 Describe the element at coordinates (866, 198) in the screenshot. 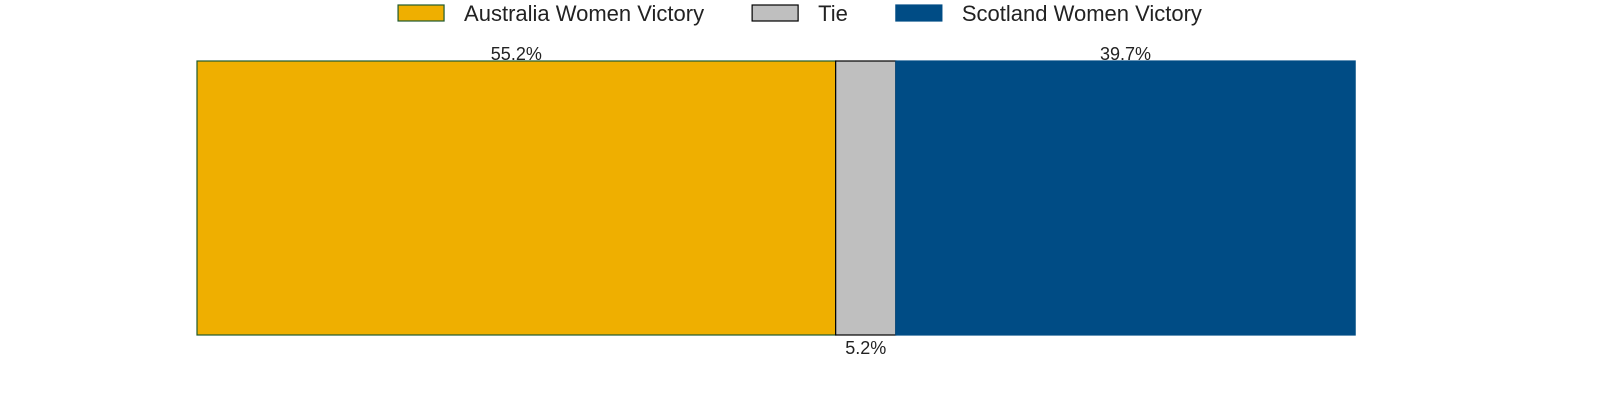

I see `bar-tie` at that location.